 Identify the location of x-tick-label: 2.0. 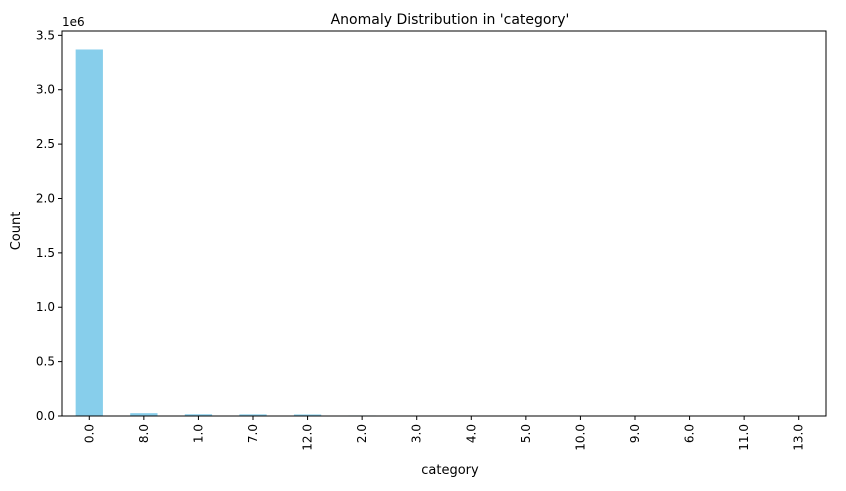
(362, 433).